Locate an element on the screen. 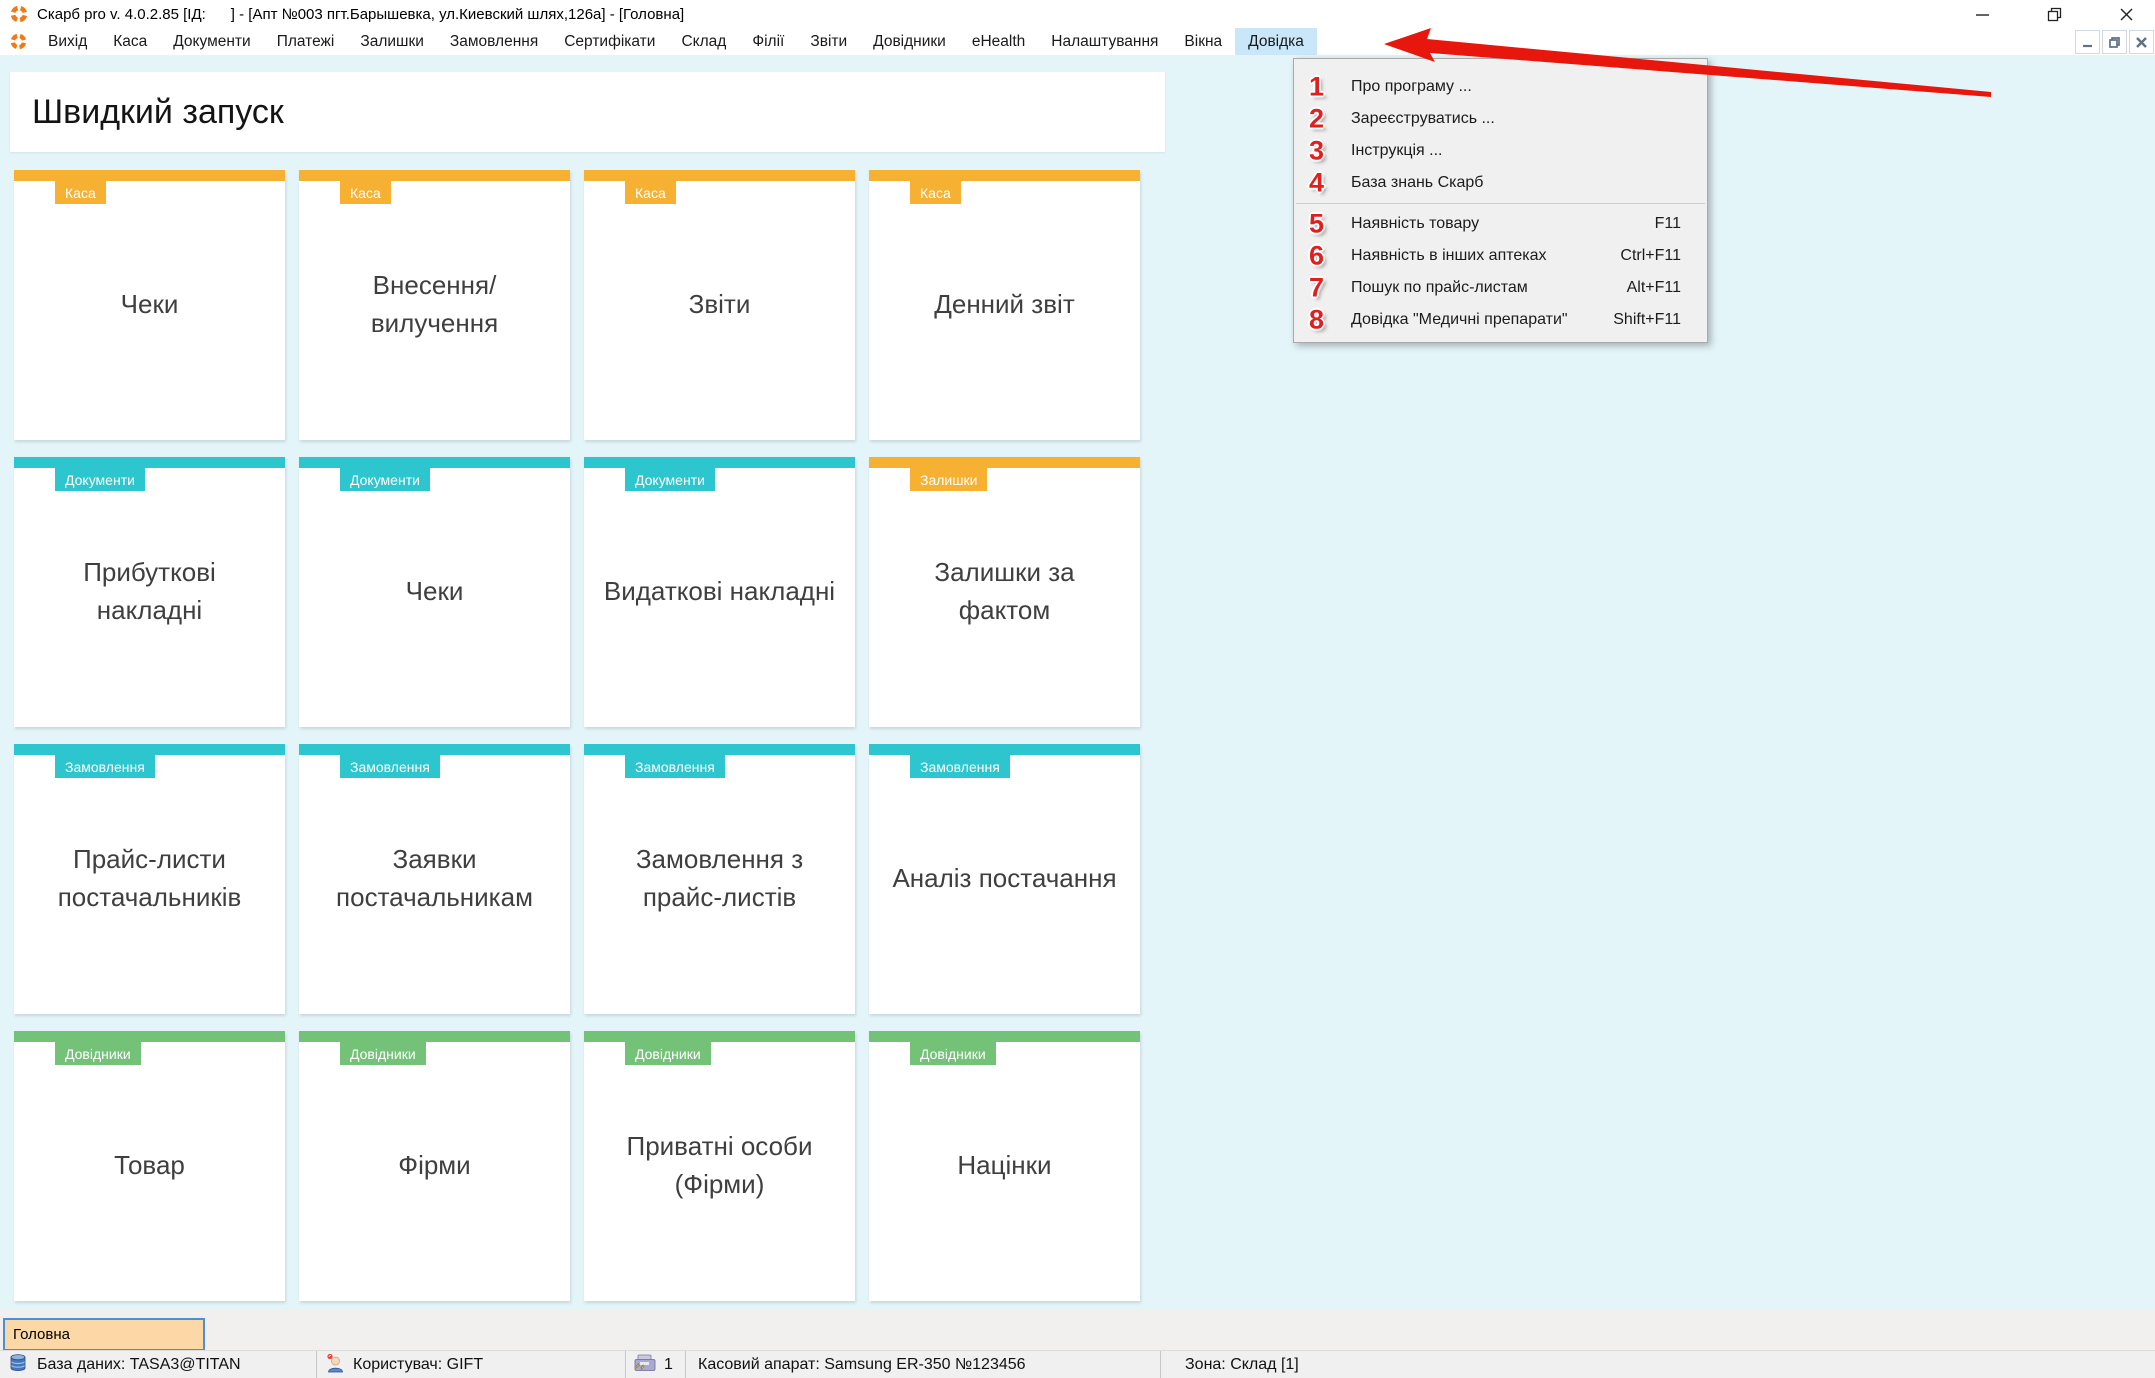 The width and height of the screenshot is (2155, 1378). menu-item-vikna: Вікна is located at coordinates (1203, 41).